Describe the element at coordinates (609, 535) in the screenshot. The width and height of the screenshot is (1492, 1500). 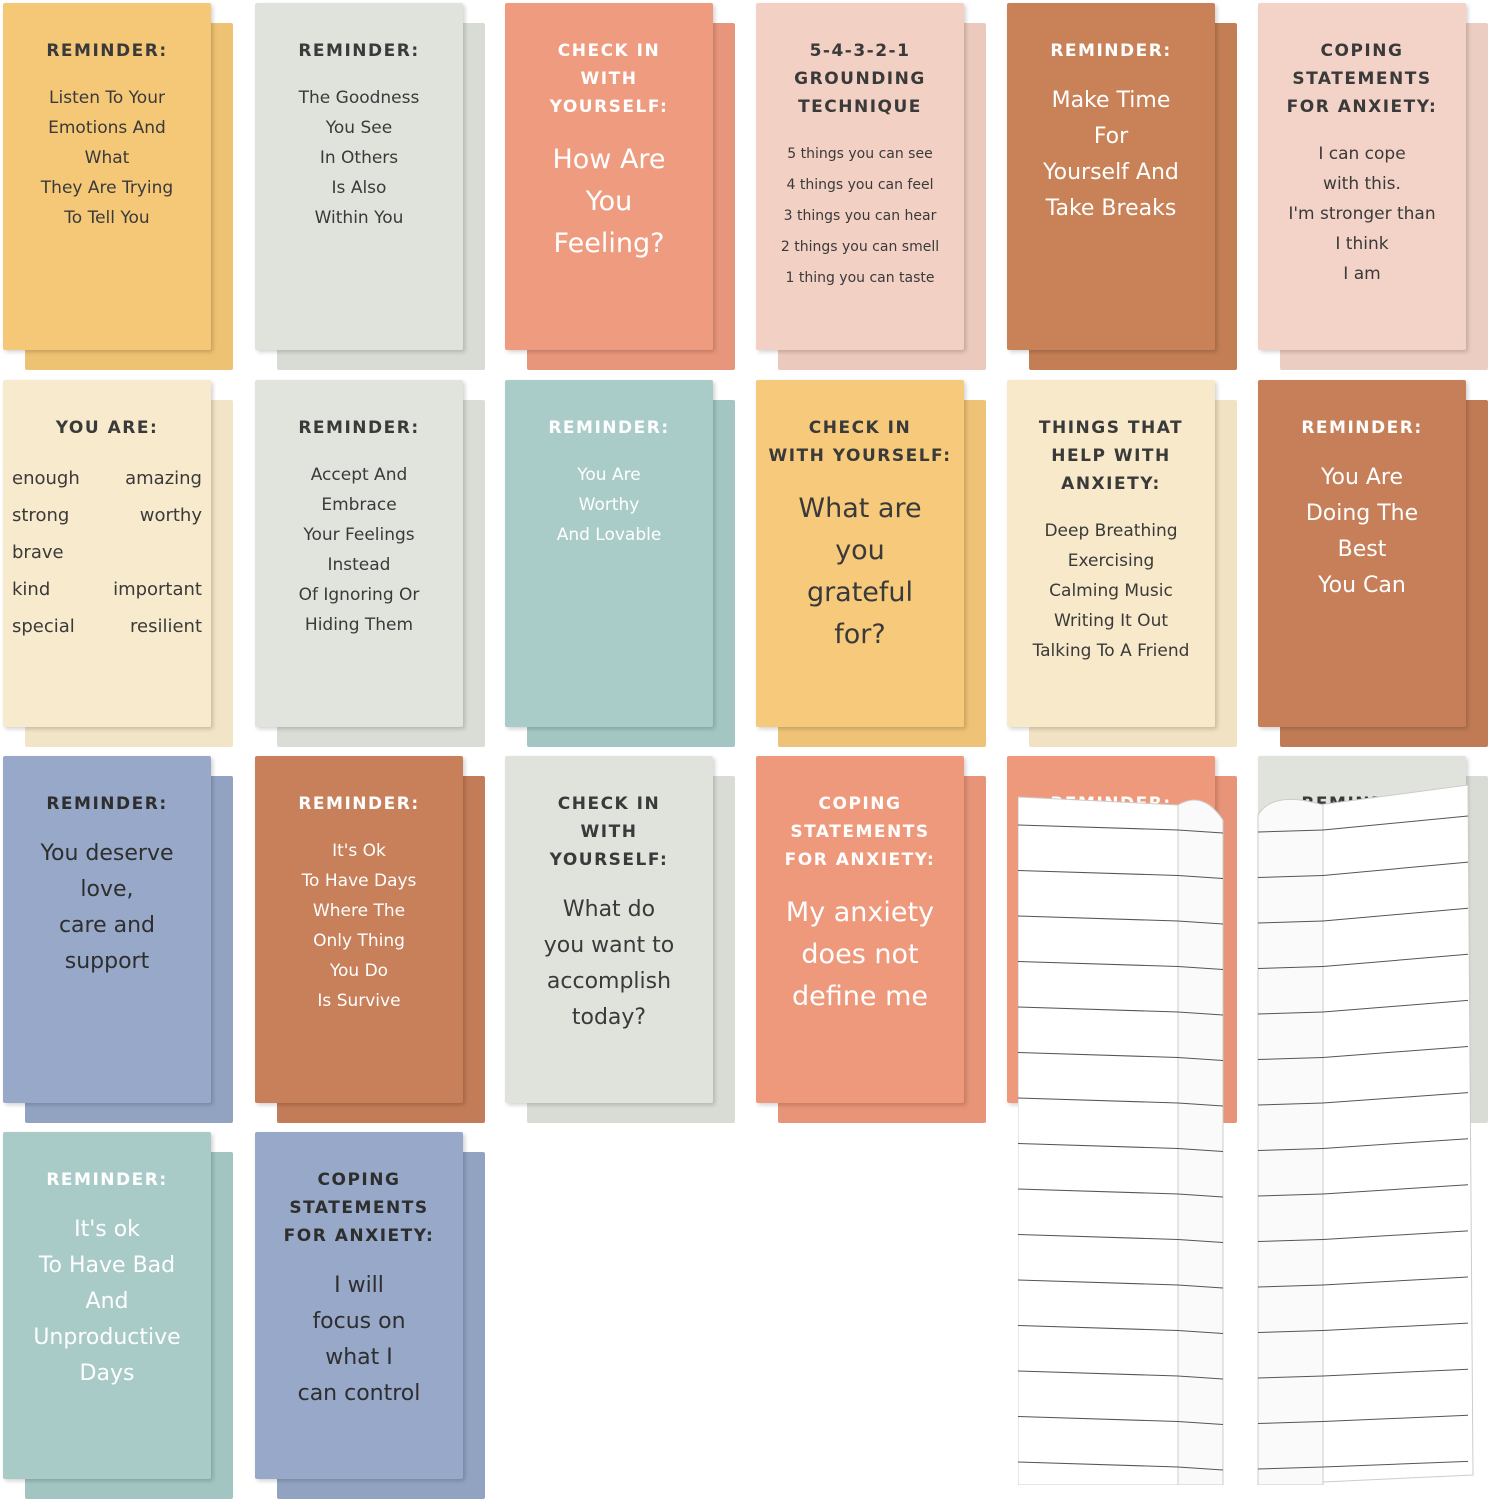
I see `card-message-line: And Lovable` at that location.